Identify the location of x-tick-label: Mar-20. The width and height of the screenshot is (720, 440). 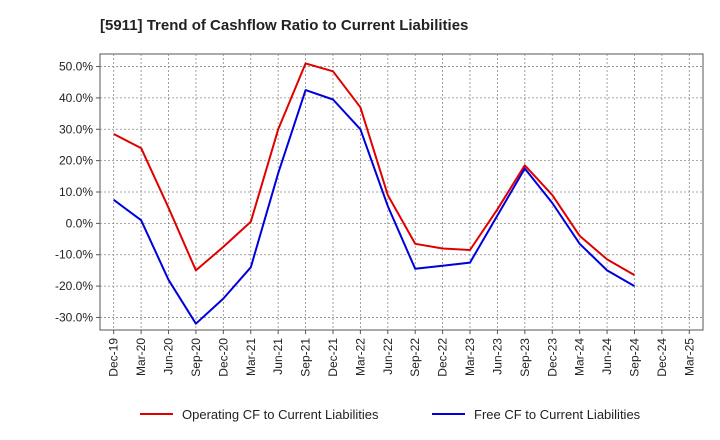
(141, 357).